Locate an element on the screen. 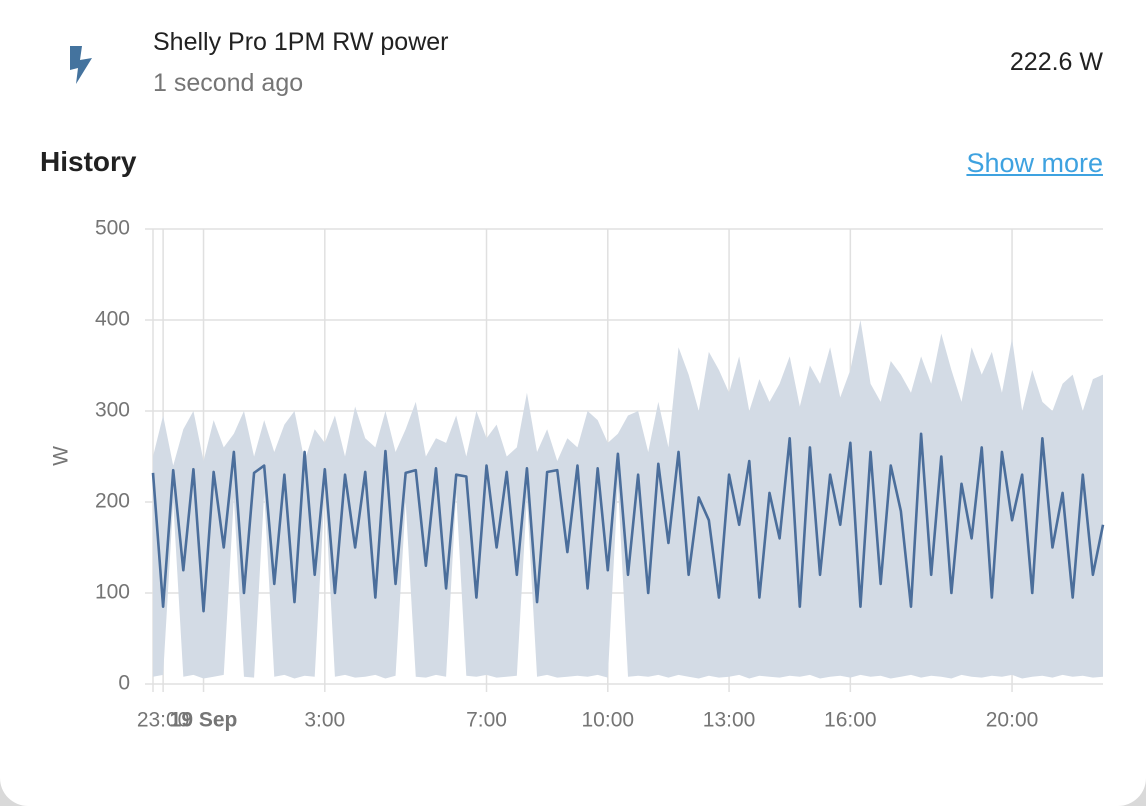 The width and height of the screenshot is (1146, 806). x-tick-label: 10:00 is located at coordinates (608, 720).